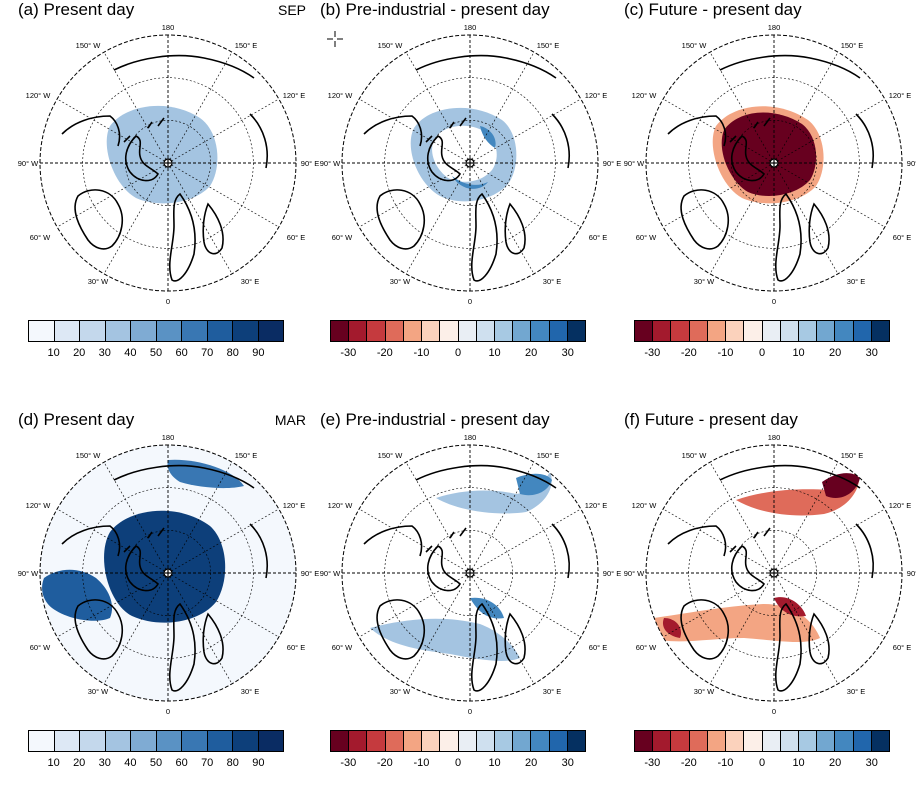 This screenshot has height=790, width=916. What do you see at coordinates (652, 763) in the screenshot?
I see `colorbar-tick-label: -30` at bounding box center [652, 763].